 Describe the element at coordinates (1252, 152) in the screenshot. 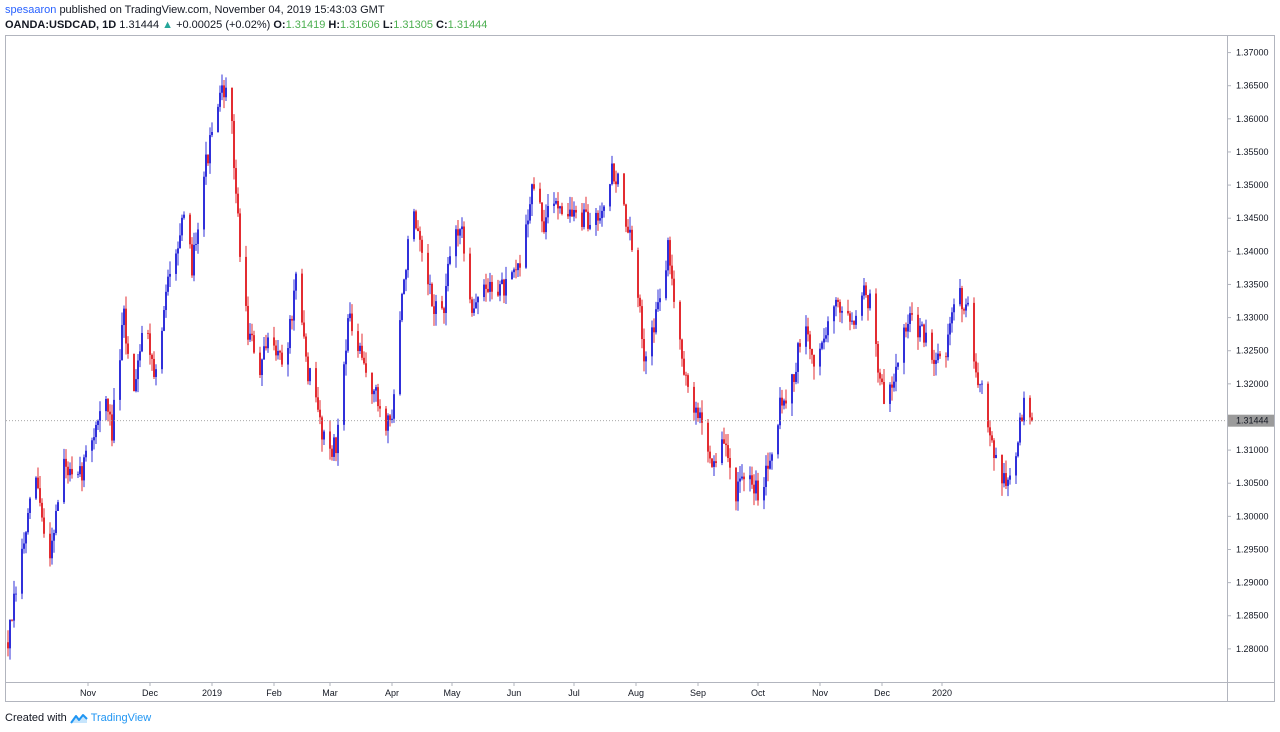

I see `price-tick-label: 1.35500` at that location.